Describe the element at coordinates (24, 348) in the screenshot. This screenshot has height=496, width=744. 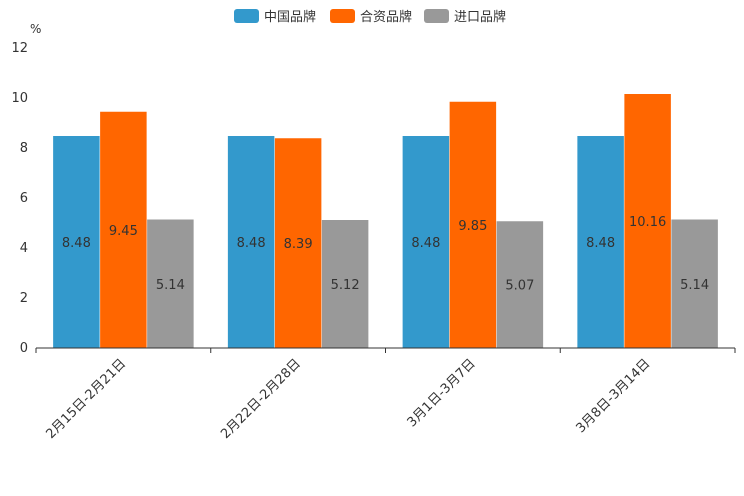
I see `y-tick-label: 0` at that location.